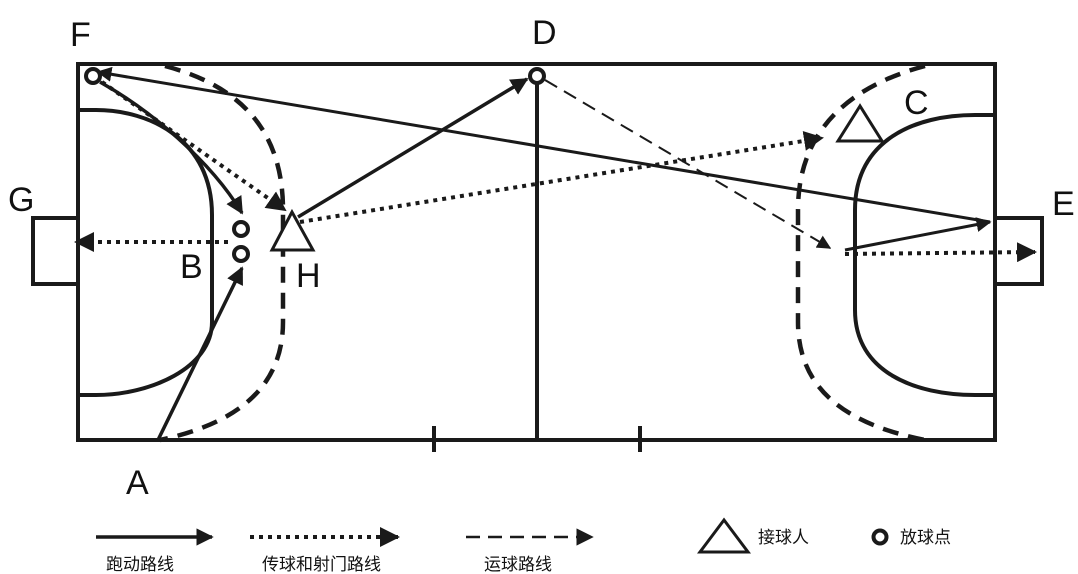 This screenshot has width=1078, height=574. Describe the element at coordinates (753, 535) in the screenshot. I see `legend-receiver: 接球人` at that location.